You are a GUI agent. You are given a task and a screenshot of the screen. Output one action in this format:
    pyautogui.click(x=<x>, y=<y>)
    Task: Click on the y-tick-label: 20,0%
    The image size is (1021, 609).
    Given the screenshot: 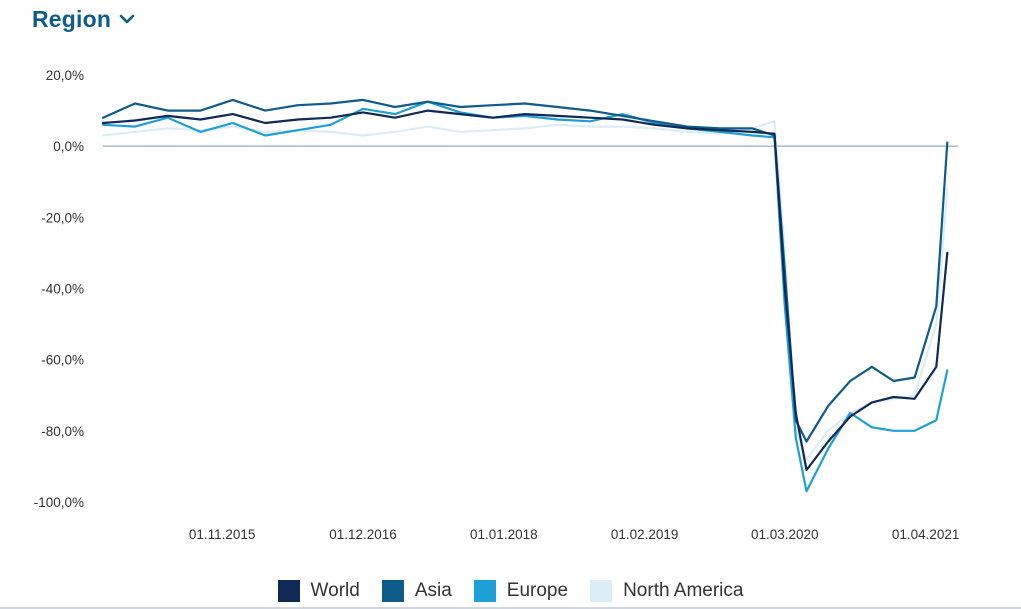 What is the action you would take?
    pyautogui.click(x=65, y=75)
    